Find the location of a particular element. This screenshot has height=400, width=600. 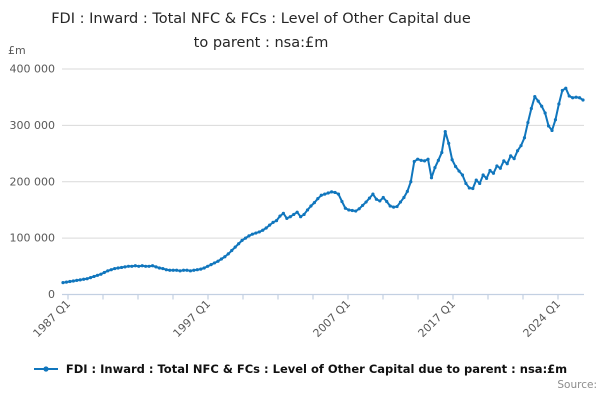

svg-text: 2007 Q1 is located at coordinates (332, 318).